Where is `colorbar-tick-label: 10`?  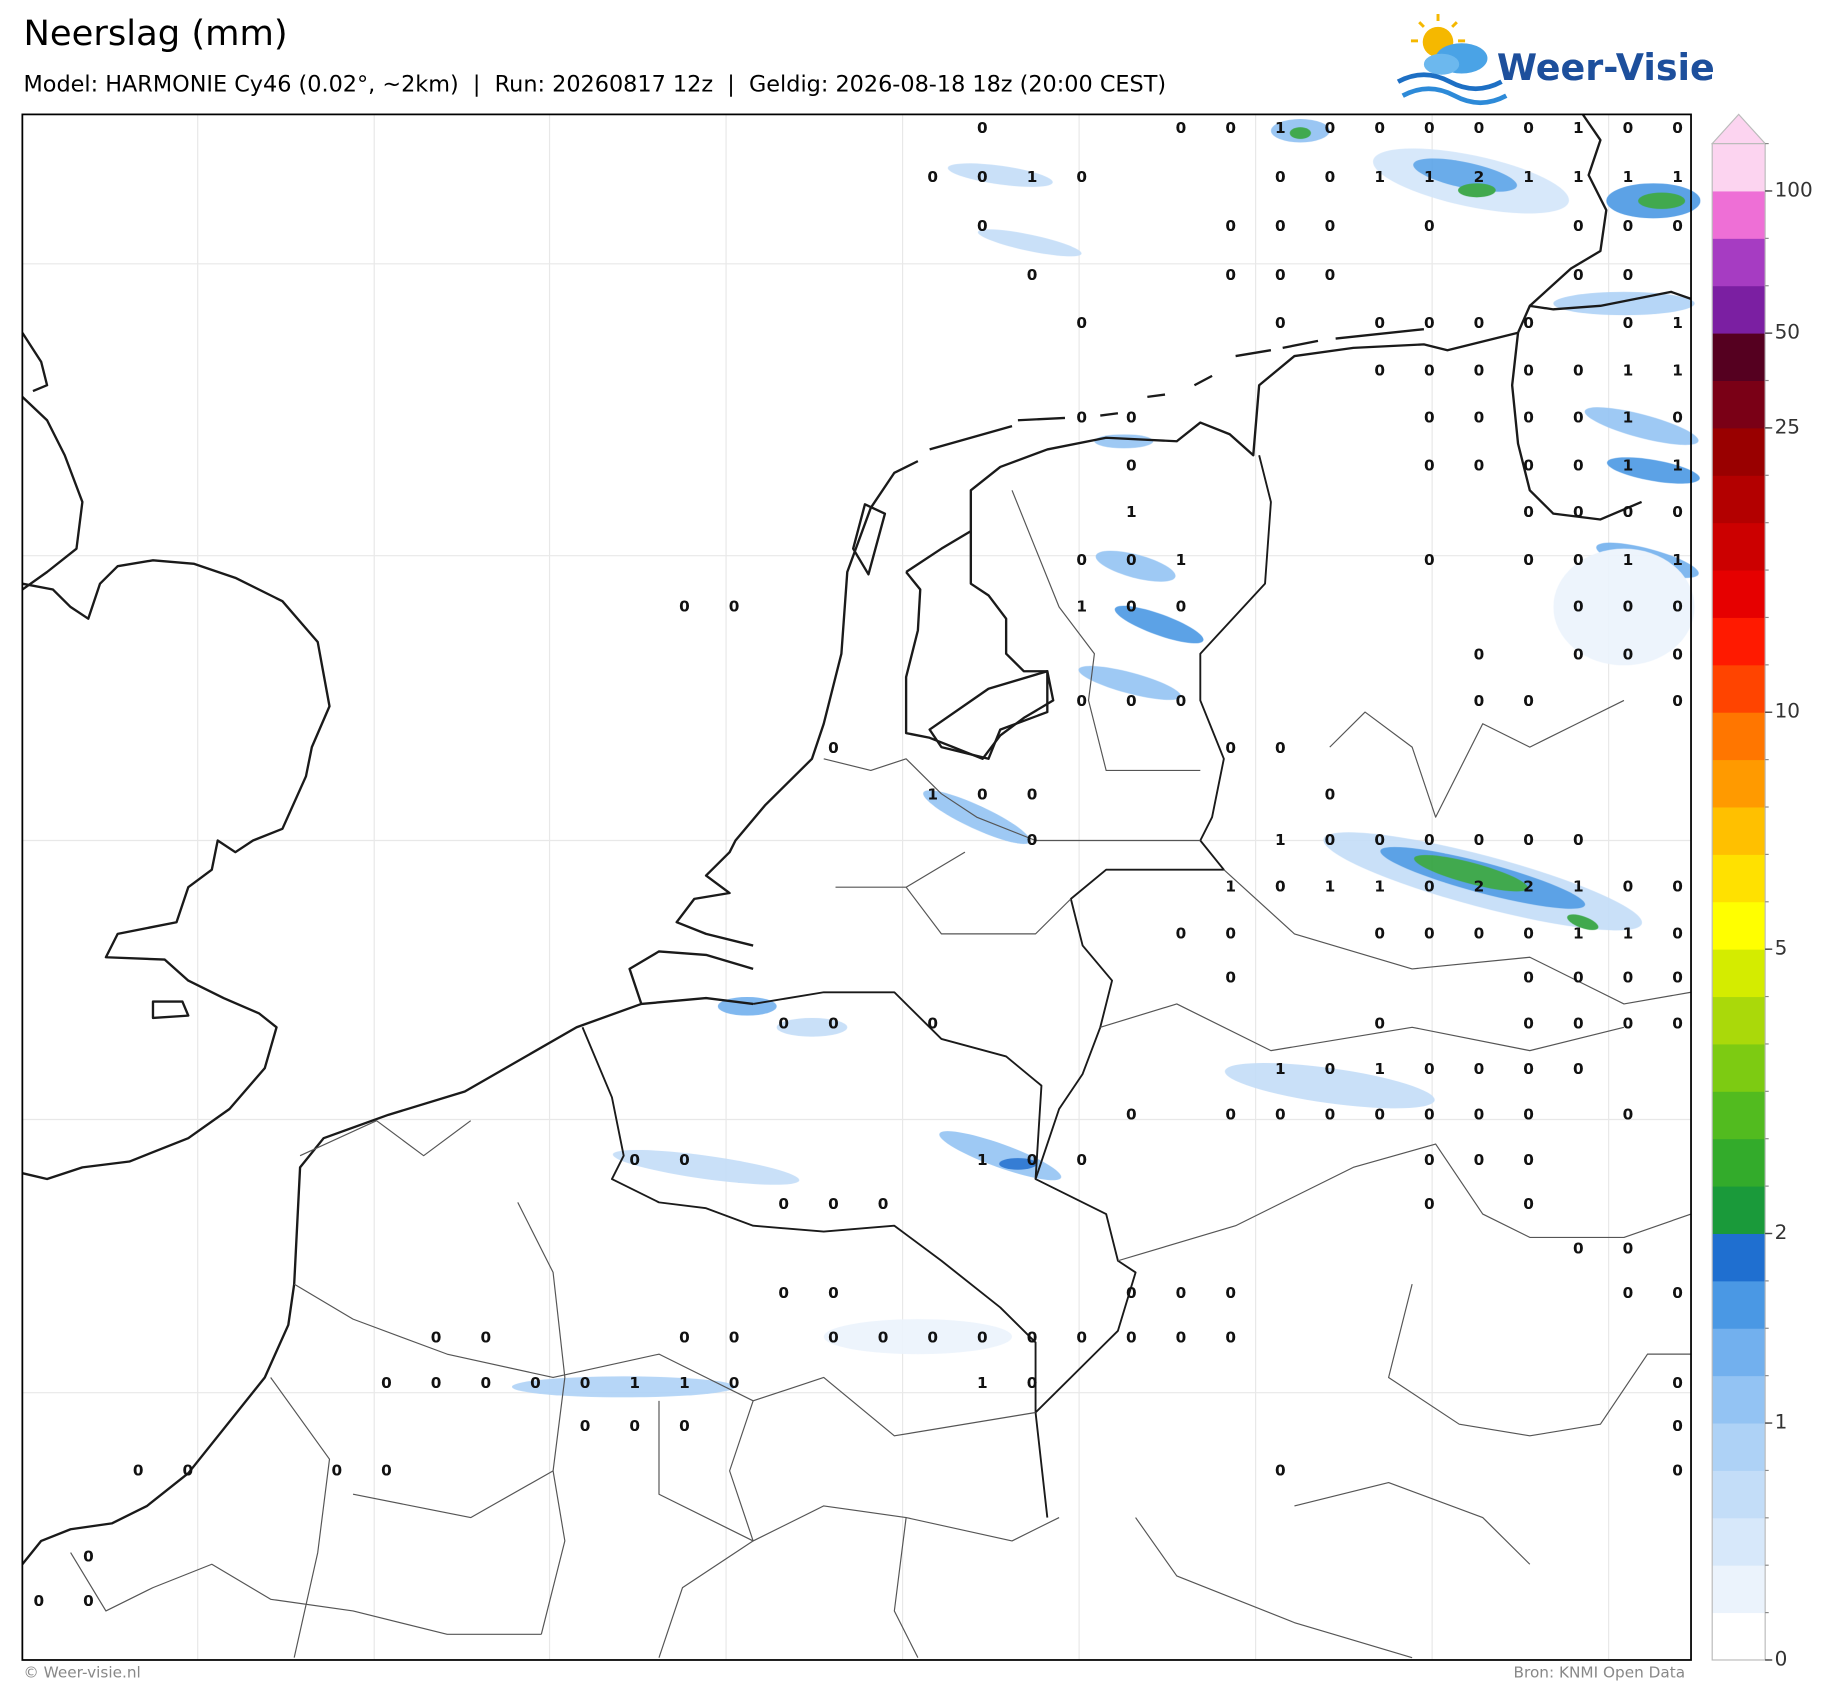 colorbar-tick-label: 10 is located at coordinates (1787, 711).